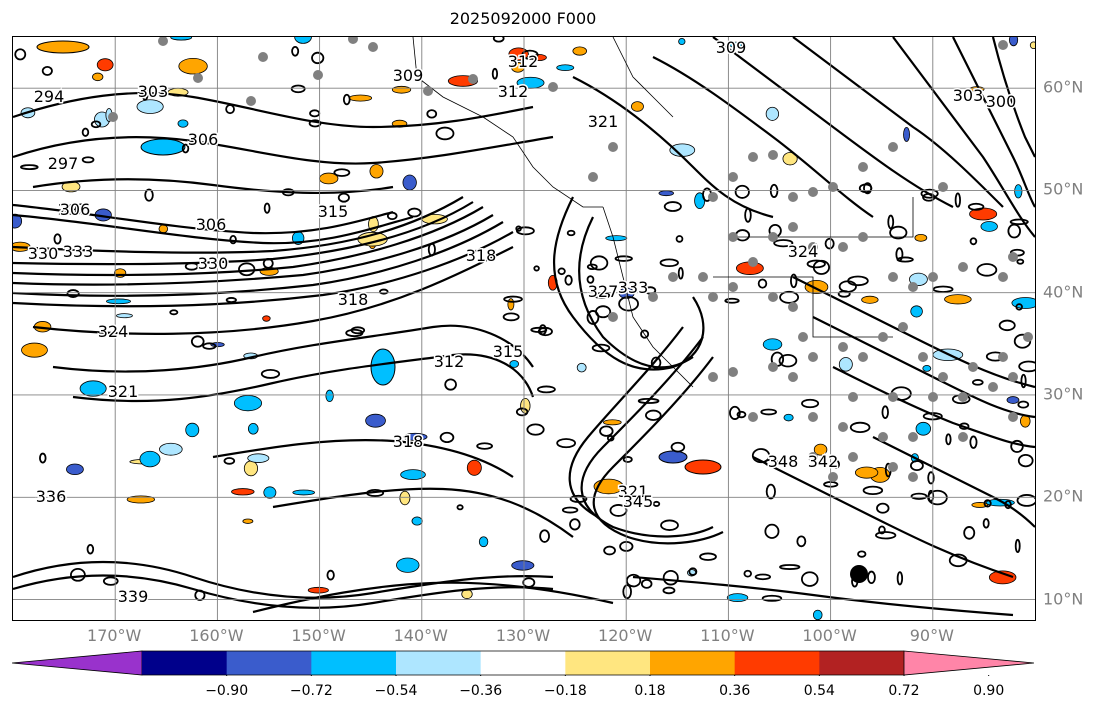  Describe the element at coordinates (513, 91) in the screenshot. I see `contour-label: 312` at that location.